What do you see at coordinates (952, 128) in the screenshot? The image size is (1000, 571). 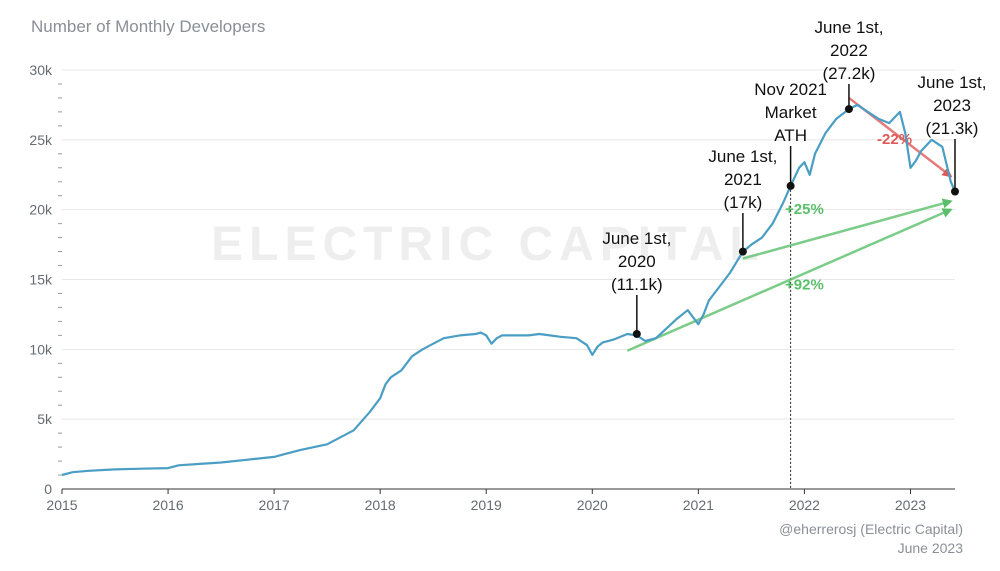 I see `annotation-label: (21.3k)` at bounding box center [952, 128].